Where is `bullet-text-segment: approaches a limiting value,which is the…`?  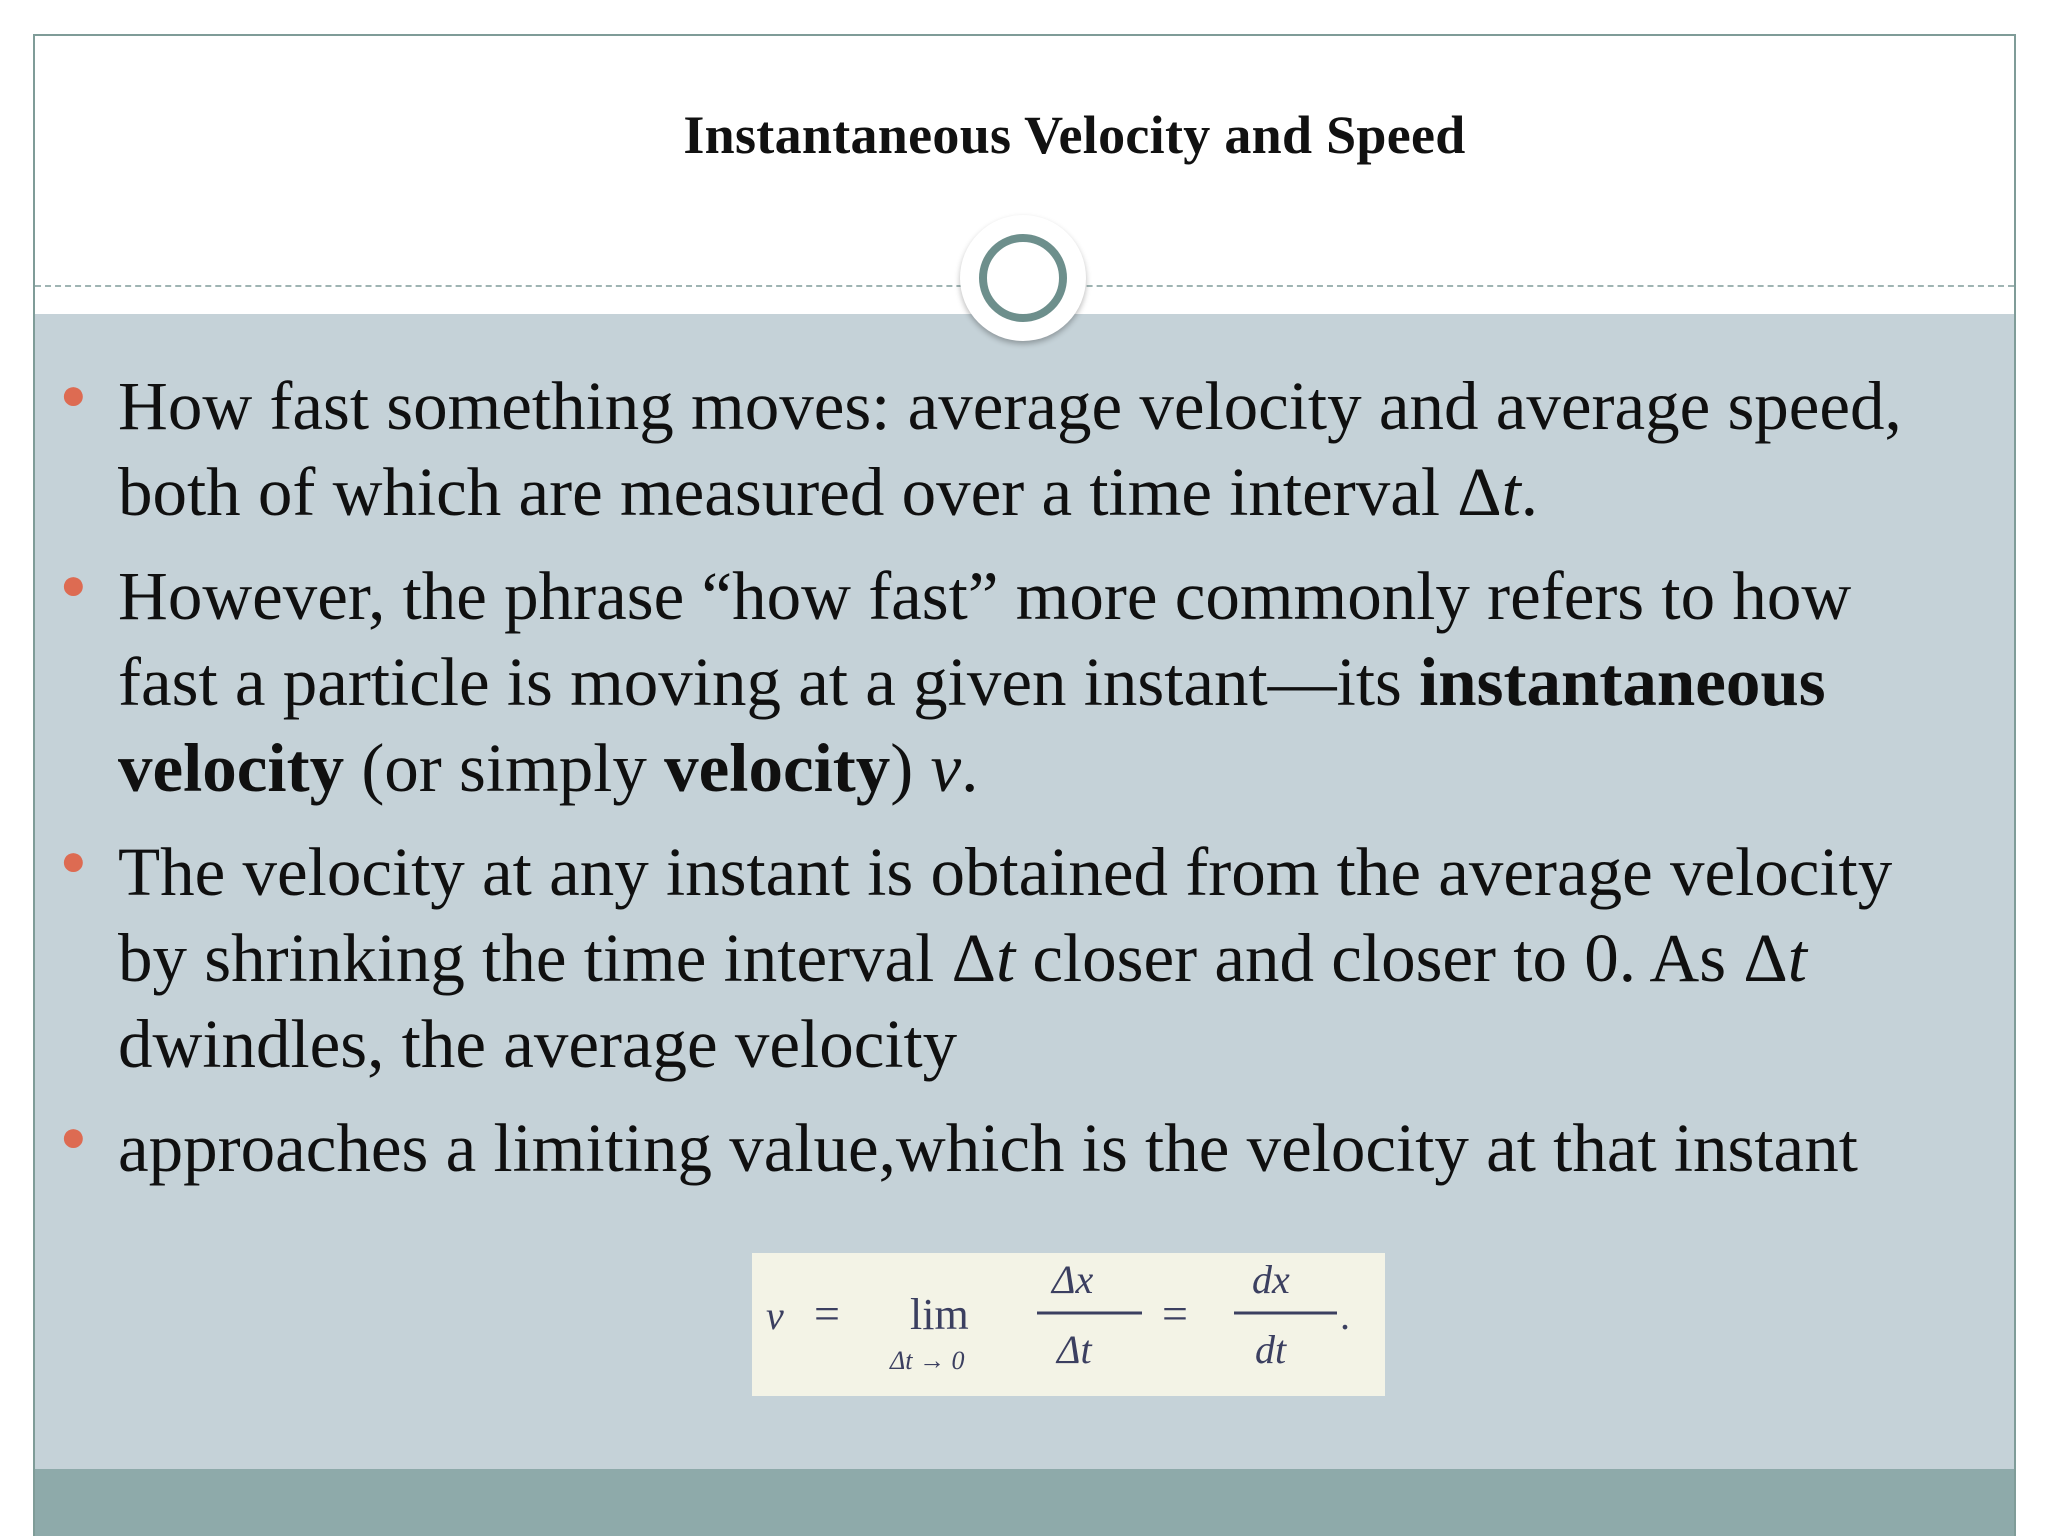
bullet-text-segment: approaches a limiting value,which is the… is located at coordinates (988, 1148).